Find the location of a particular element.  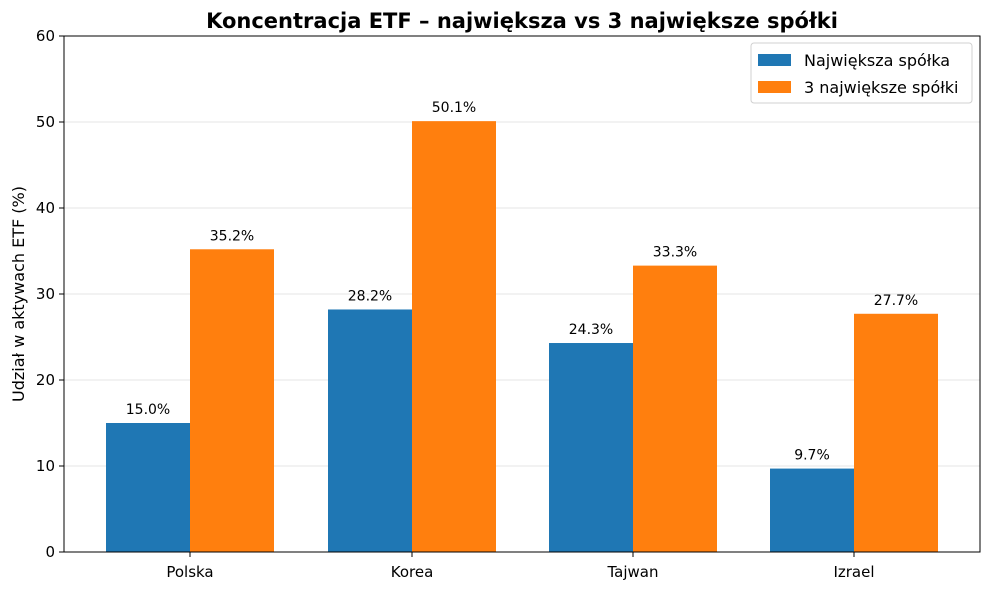

legend-label: 3 największe spółki is located at coordinates (881, 87).